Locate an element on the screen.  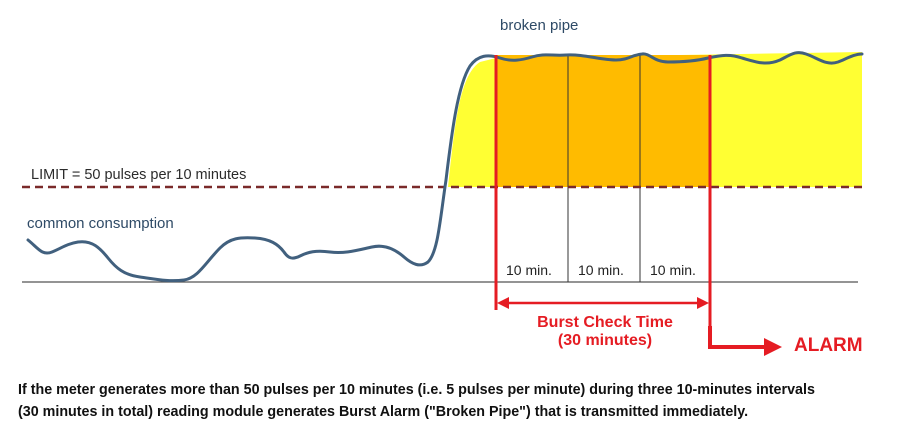
burst-check-arrowhead-right is located at coordinates (703, 303).